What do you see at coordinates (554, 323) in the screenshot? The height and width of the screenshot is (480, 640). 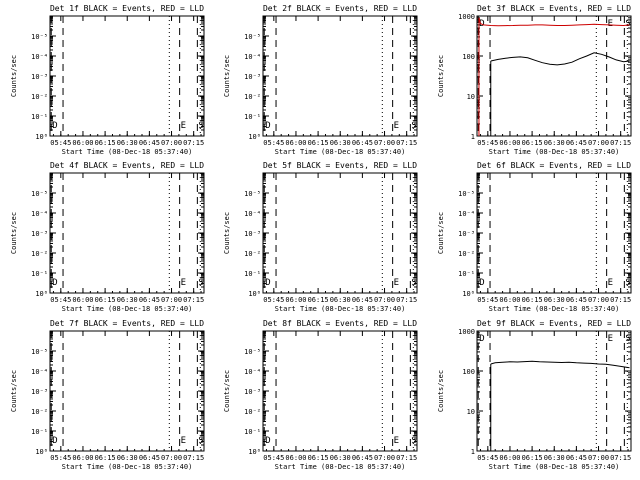 I see `panel-title: Det 9f BLACK = Events, RED = LLD` at bounding box center [554, 323].